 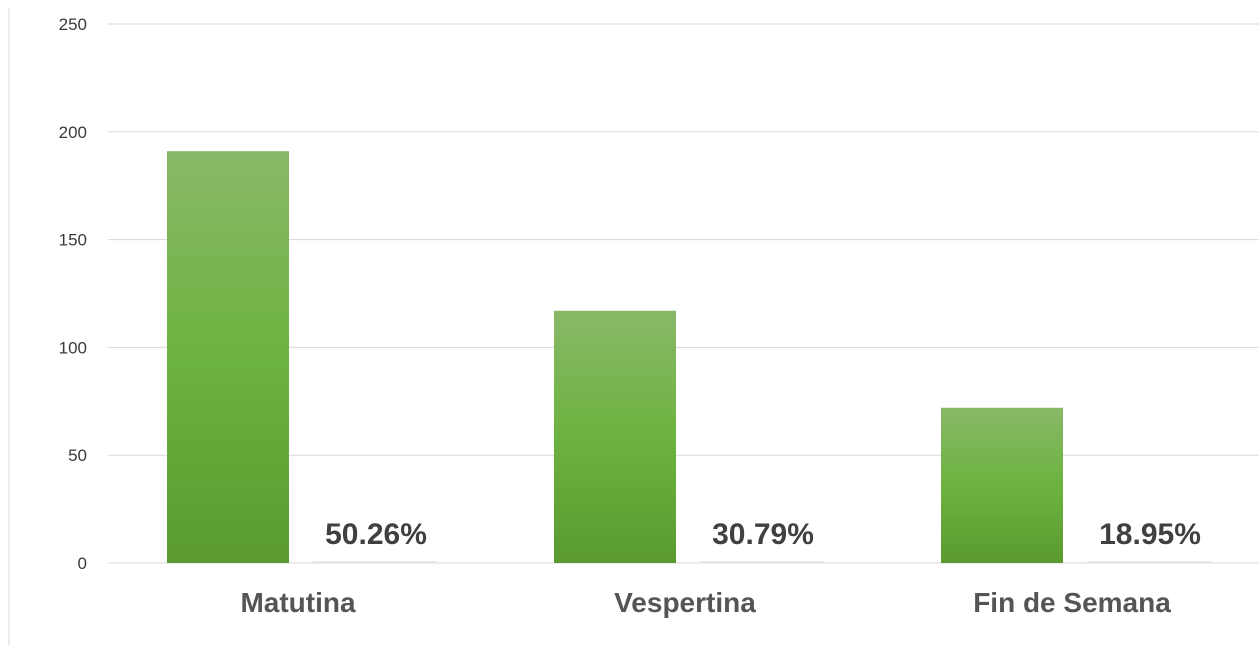 What do you see at coordinates (615, 436) in the screenshot?
I see `bar-vespertina` at bounding box center [615, 436].